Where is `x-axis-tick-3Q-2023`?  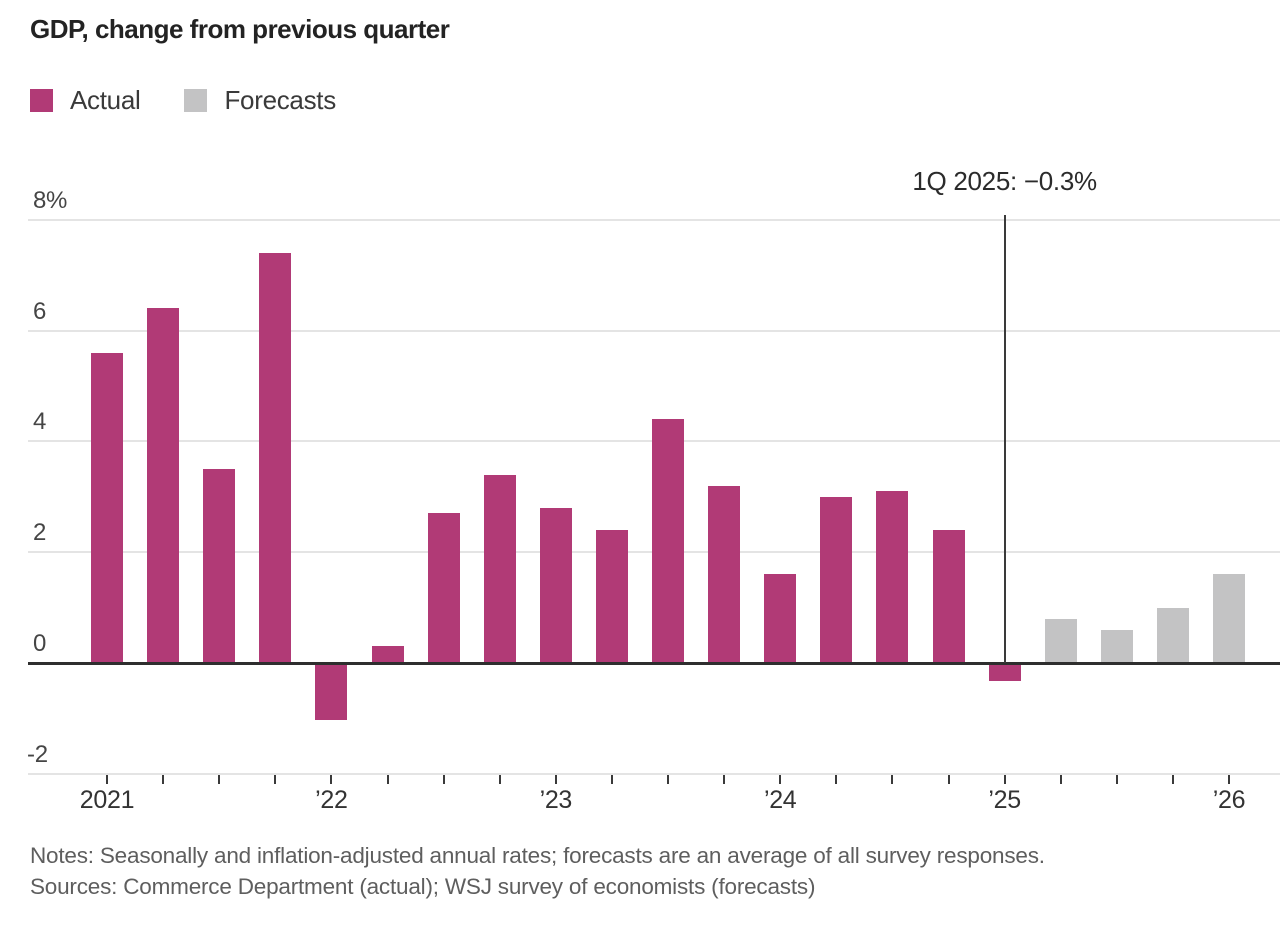
x-axis-tick-3Q-2023 is located at coordinates (668, 779).